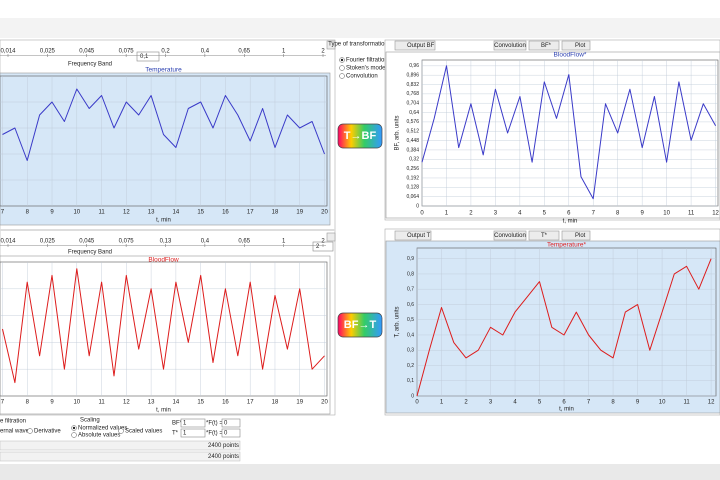  What do you see at coordinates (323, 242) in the screenshot?
I see `ruler-label: 2` at bounding box center [323, 242].